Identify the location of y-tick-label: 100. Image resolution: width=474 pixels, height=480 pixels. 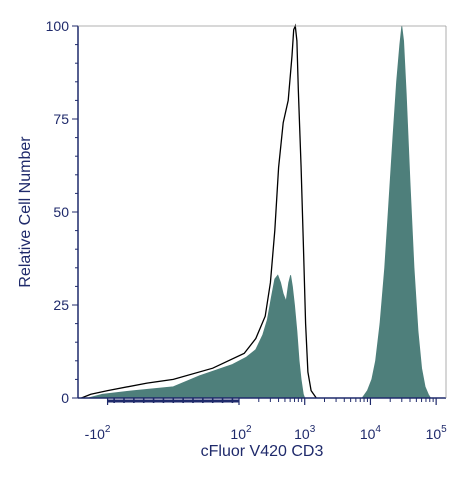
(58, 26).